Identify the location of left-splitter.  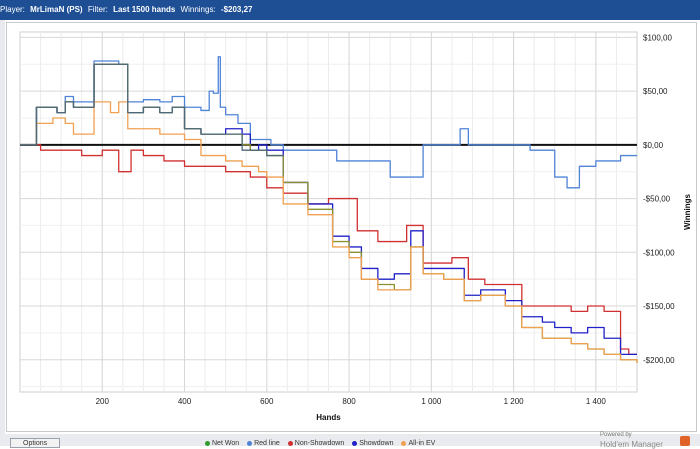
(2, 233).